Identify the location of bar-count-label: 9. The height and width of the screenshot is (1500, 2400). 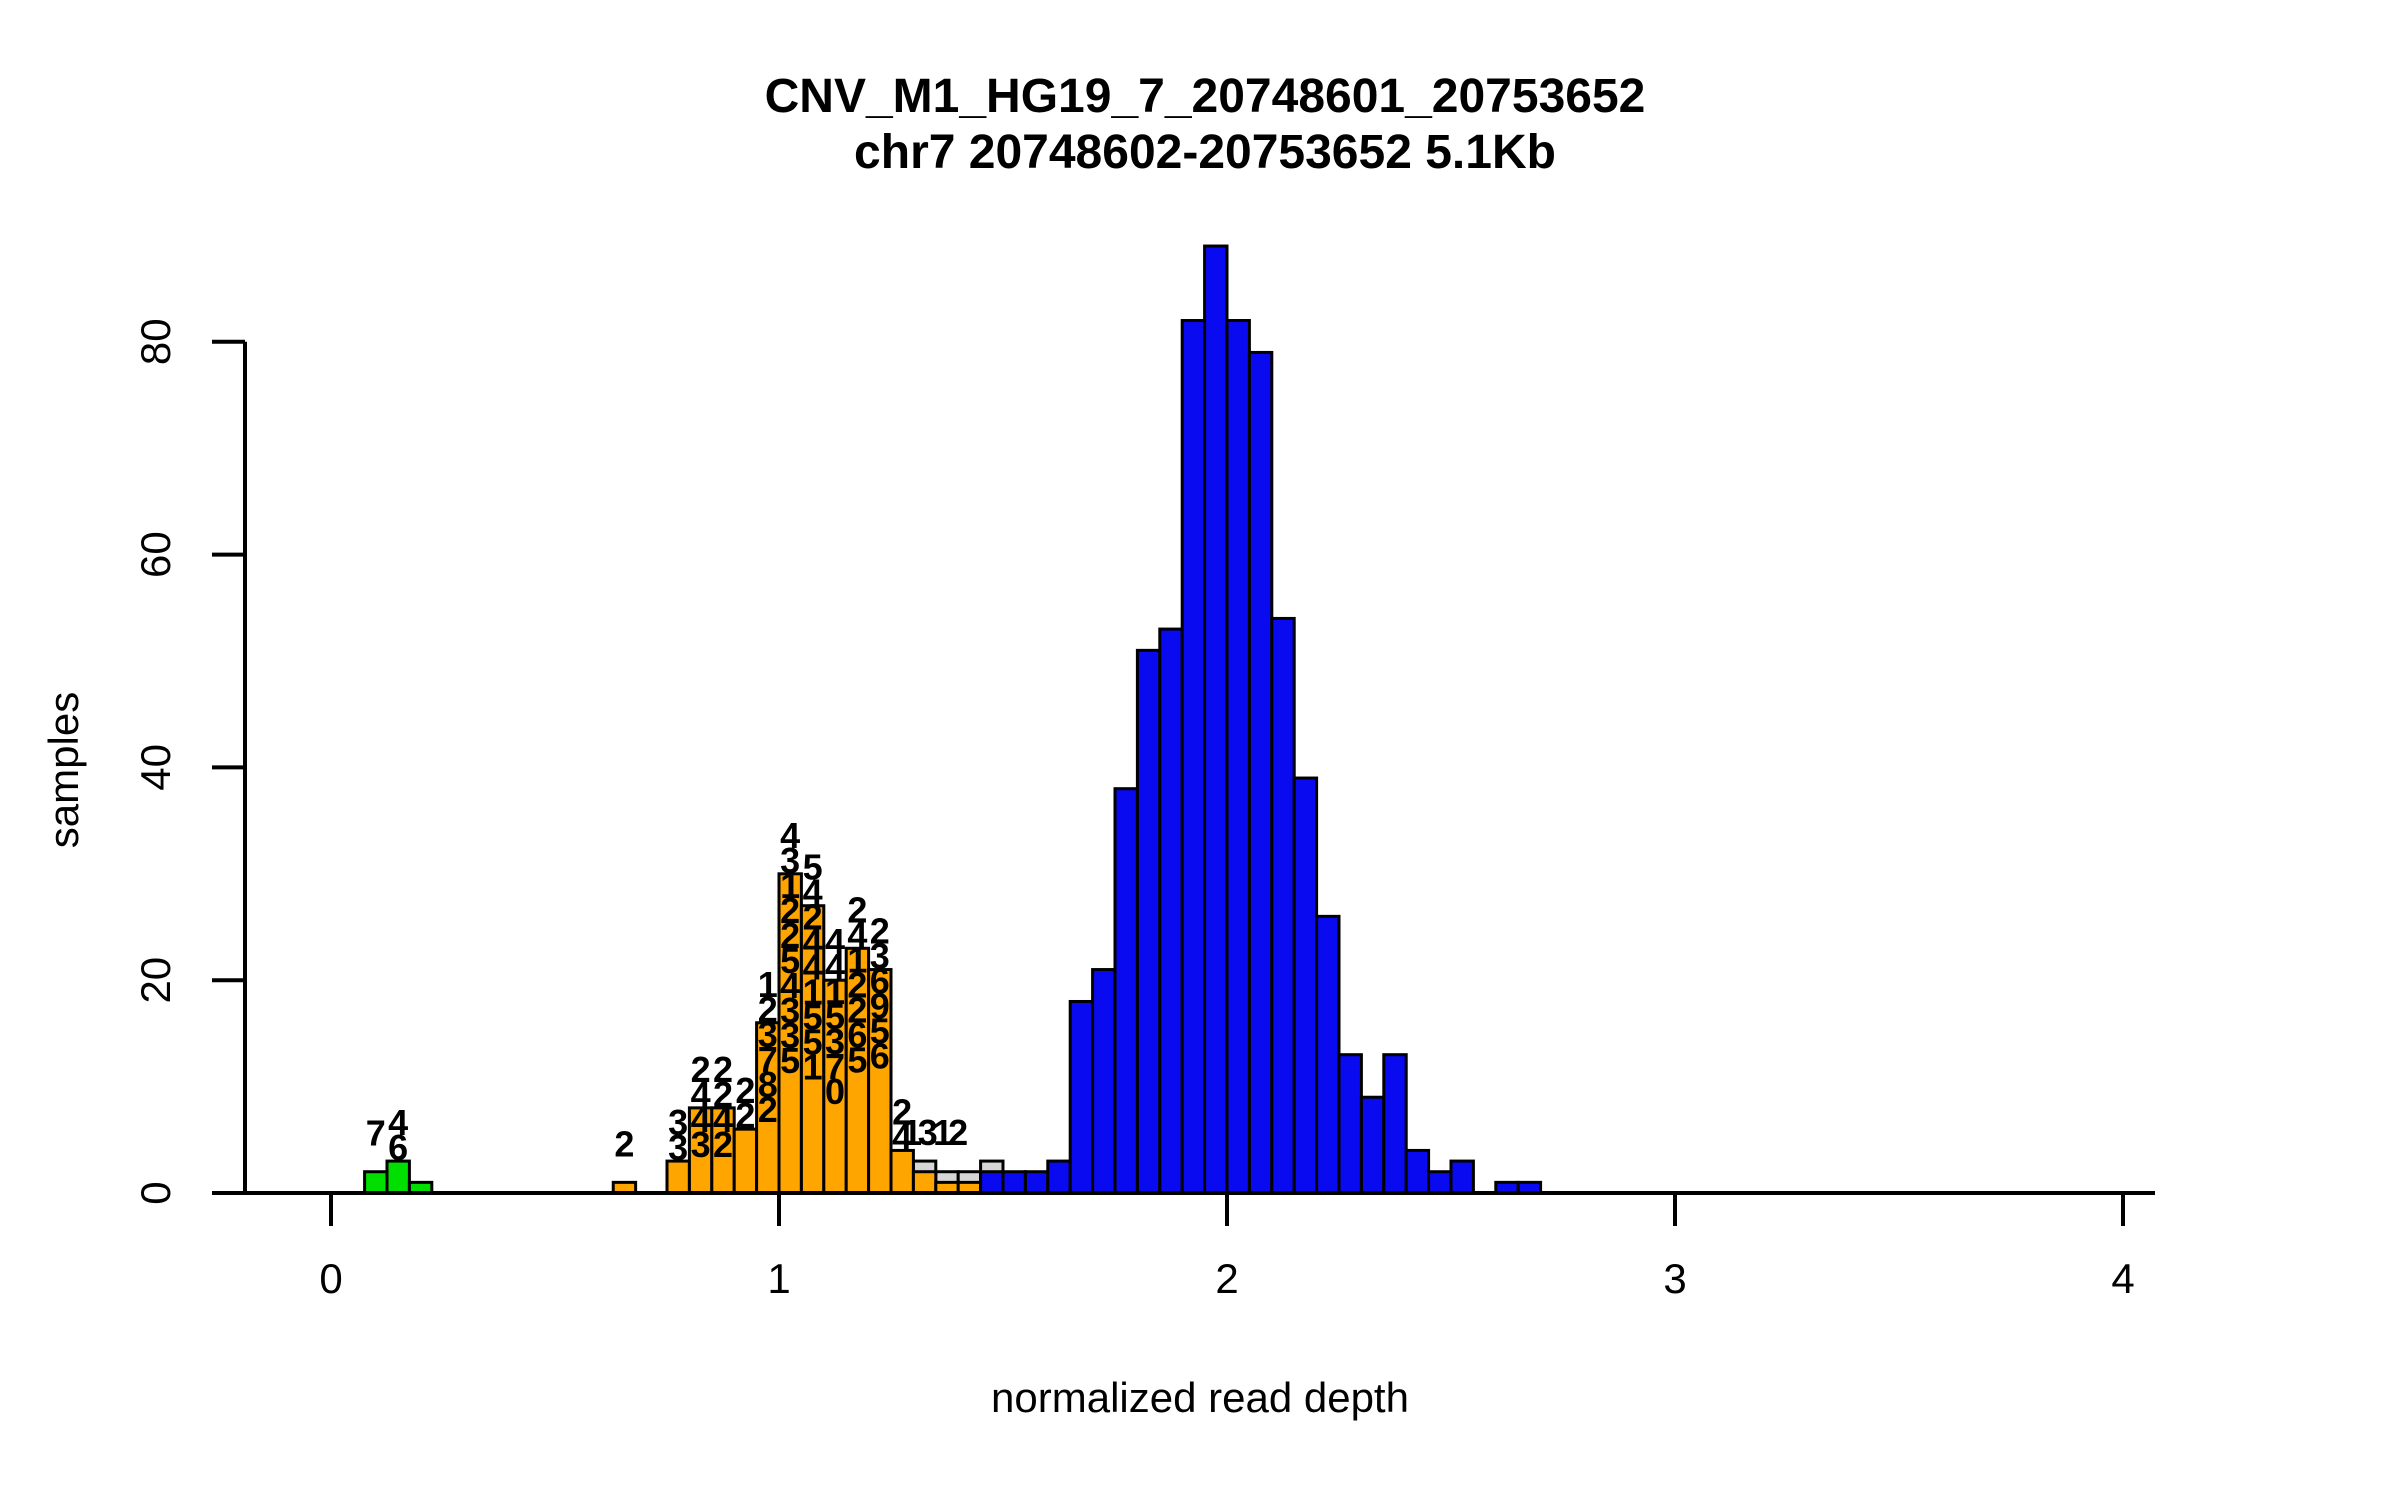
(880, 1006).